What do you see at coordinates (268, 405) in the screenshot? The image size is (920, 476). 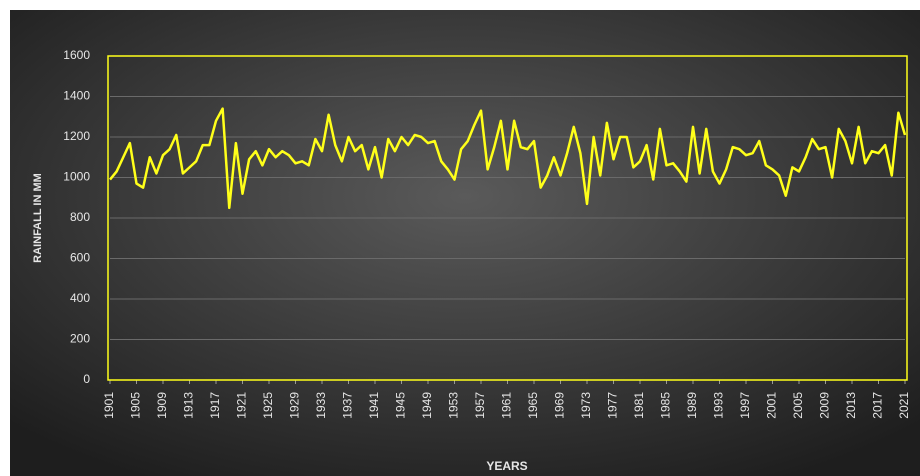 I see `x-tick-label: 1925` at bounding box center [268, 405].